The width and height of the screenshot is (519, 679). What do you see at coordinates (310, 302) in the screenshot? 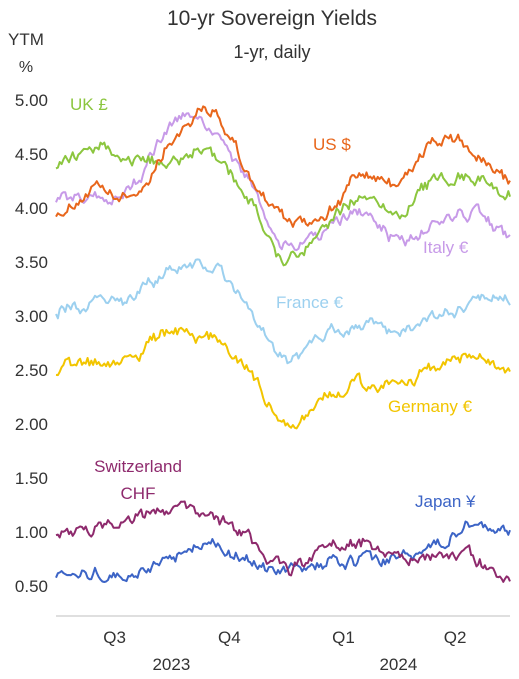
I see `label-france: France €` at bounding box center [310, 302].